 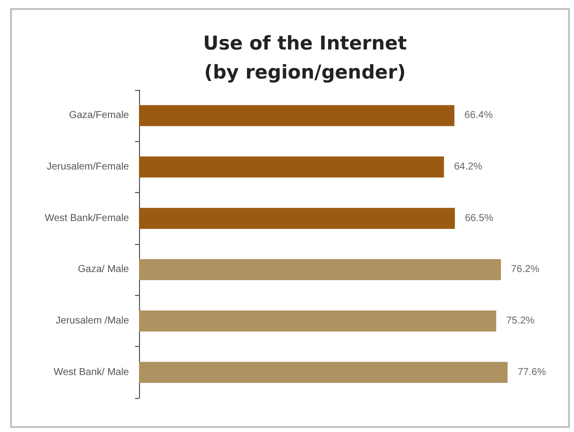 What do you see at coordinates (87, 218) in the screenshot?
I see `y-tick-label: West Bank/Female` at bounding box center [87, 218].